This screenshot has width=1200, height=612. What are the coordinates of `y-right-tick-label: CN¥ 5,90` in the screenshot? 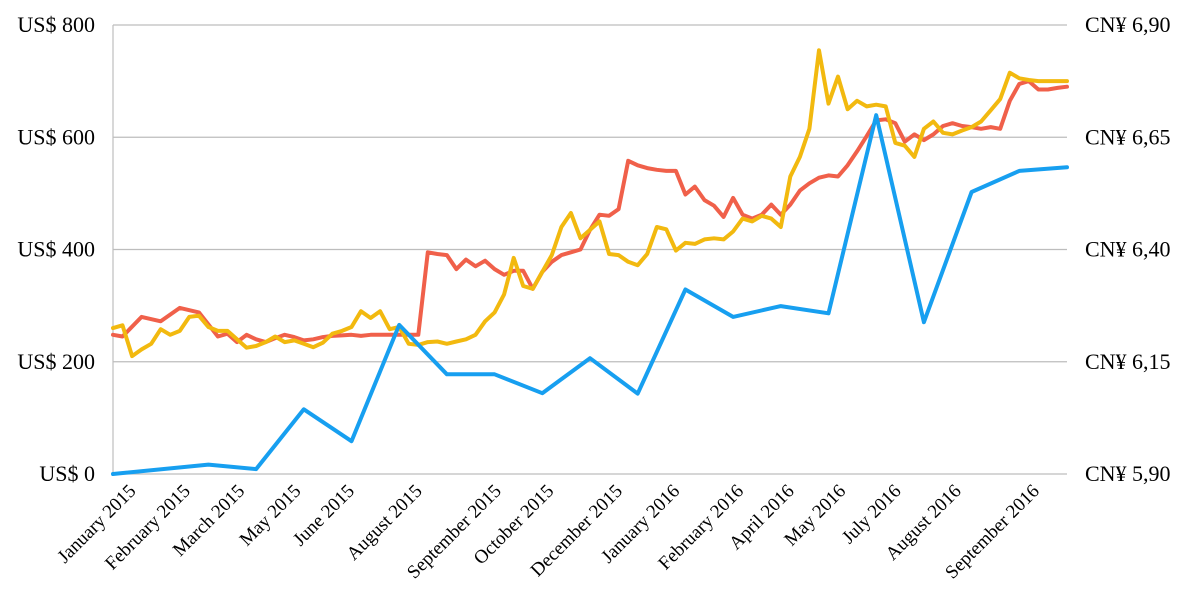 It's located at (1128, 473).